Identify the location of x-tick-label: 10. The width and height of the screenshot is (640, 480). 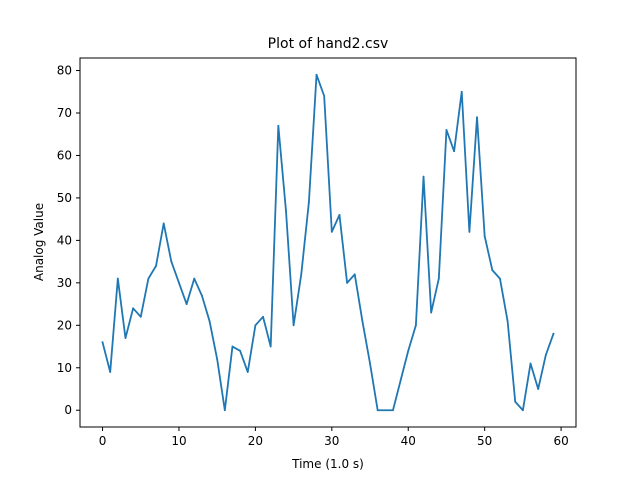
(178, 441).